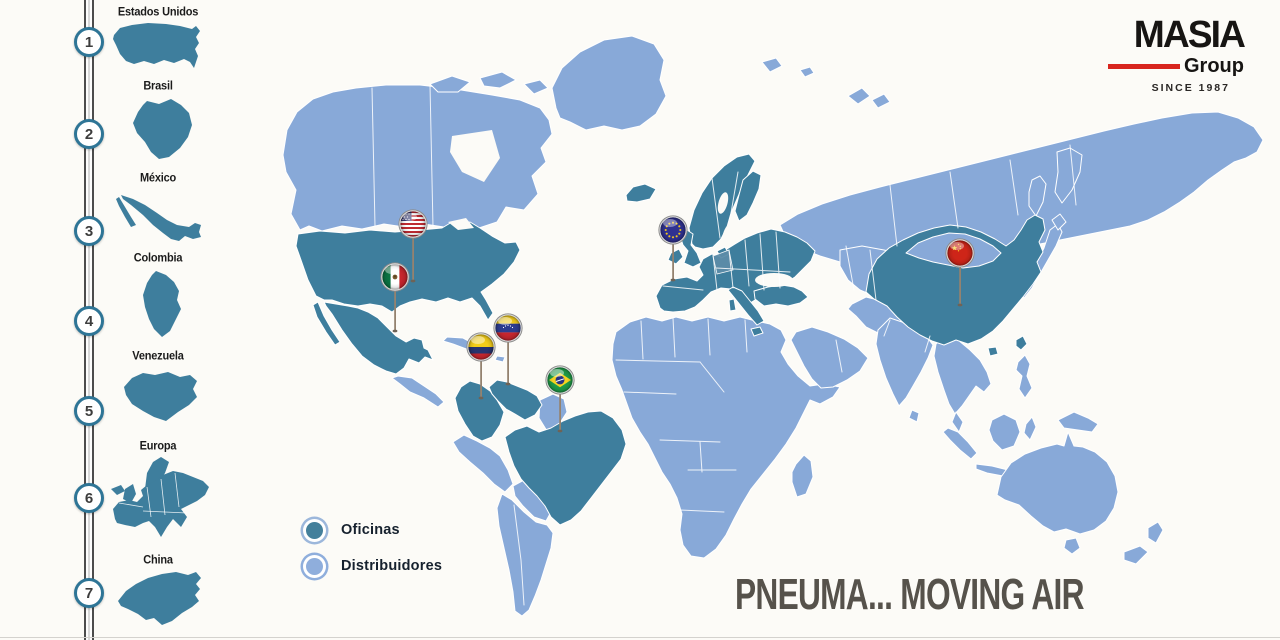 The image size is (1280, 640). What do you see at coordinates (158, 86) in the screenshot?
I see `country-label: Brasil` at bounding box center [158, 86].